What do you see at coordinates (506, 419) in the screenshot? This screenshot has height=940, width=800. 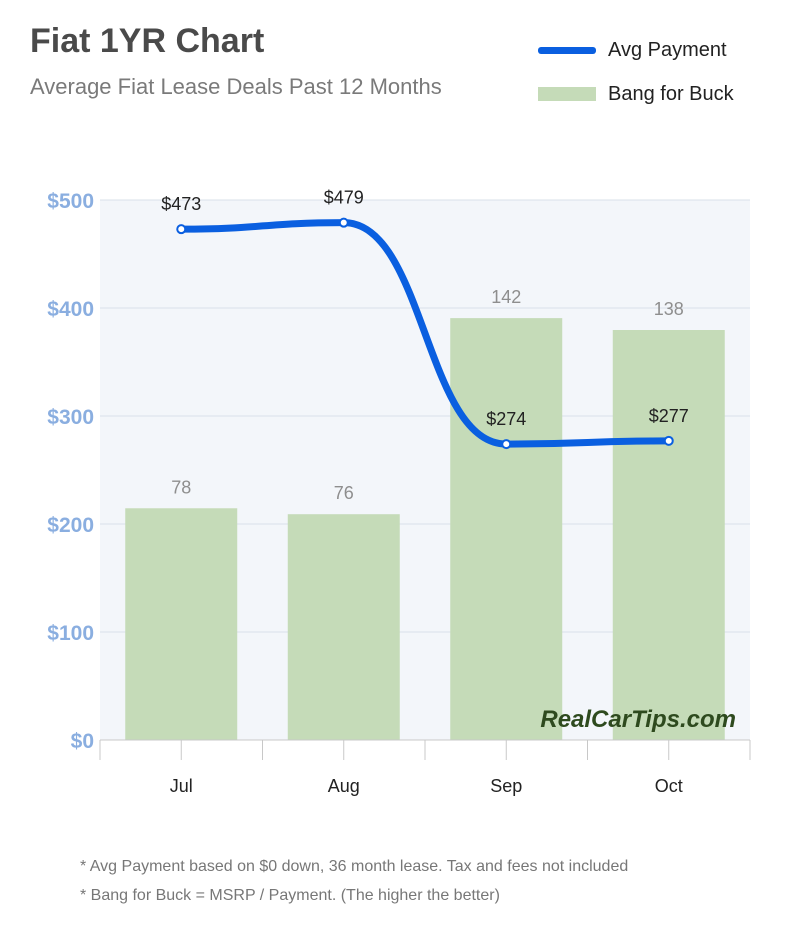 I see `avg-payment-label: $274` at bounding box center [506, 419].